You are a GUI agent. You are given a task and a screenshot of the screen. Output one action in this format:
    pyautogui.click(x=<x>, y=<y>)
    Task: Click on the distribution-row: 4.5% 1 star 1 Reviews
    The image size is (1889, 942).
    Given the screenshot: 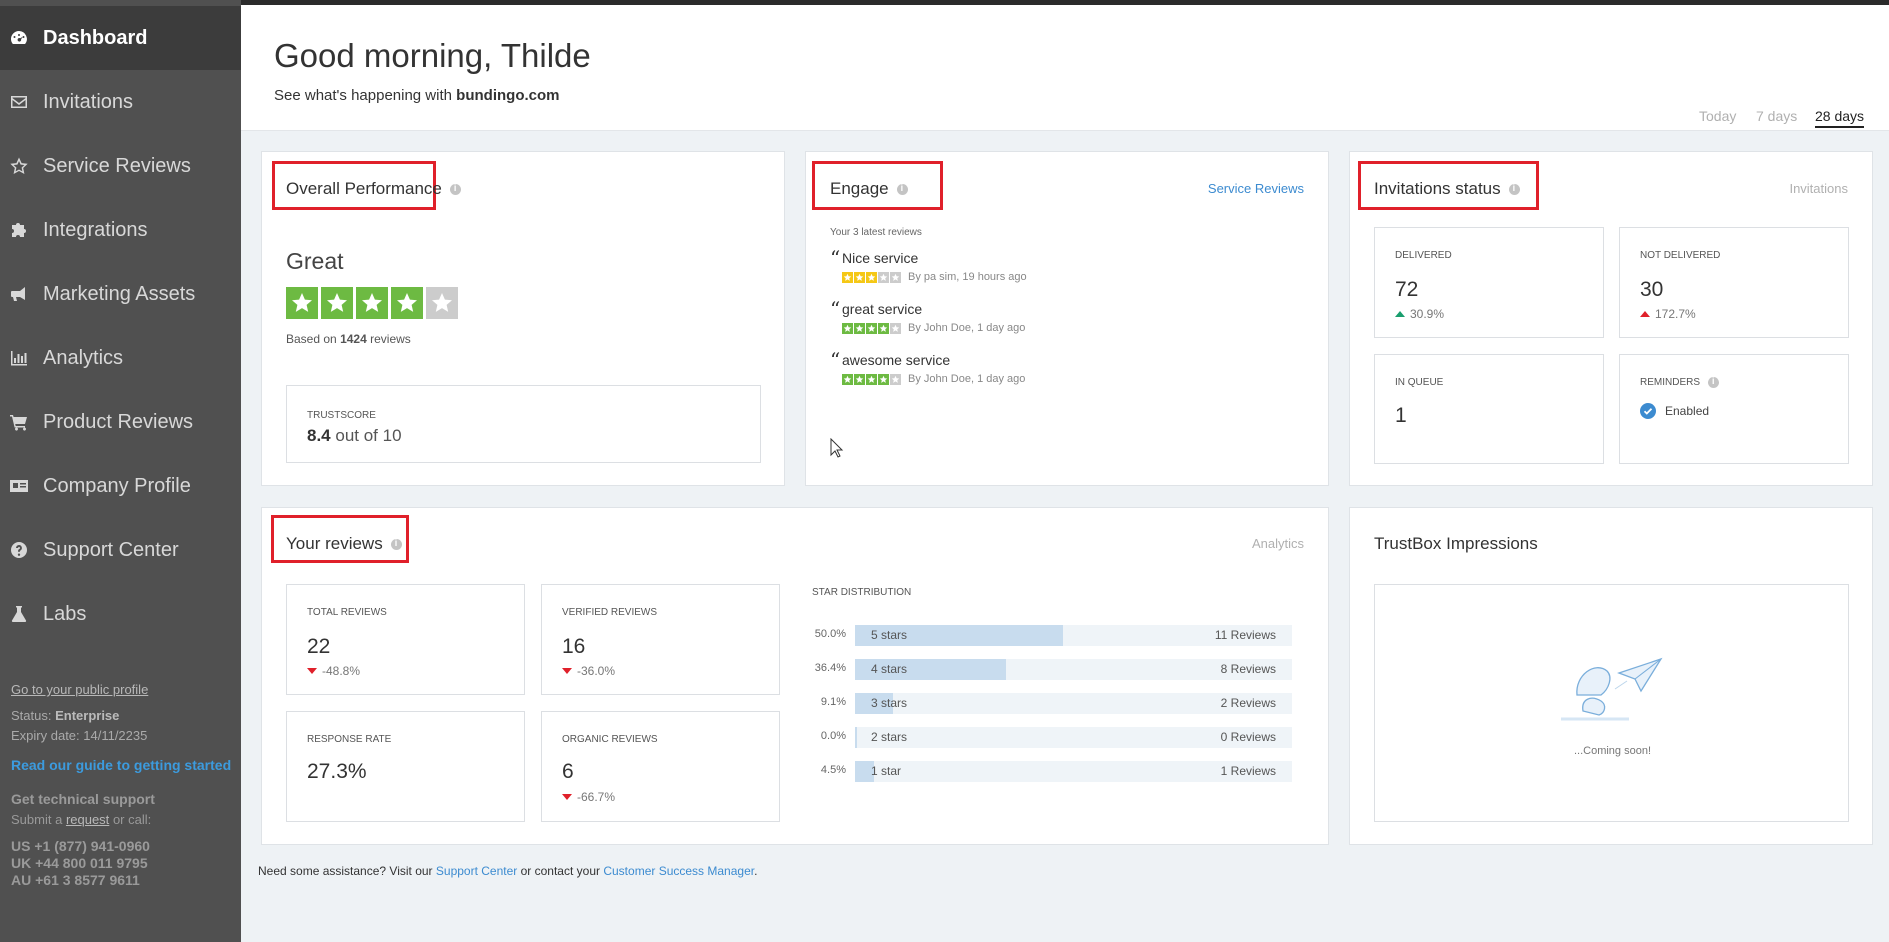 What is the action you would take?
    pyautogui.click(x=1049, y=771)
    